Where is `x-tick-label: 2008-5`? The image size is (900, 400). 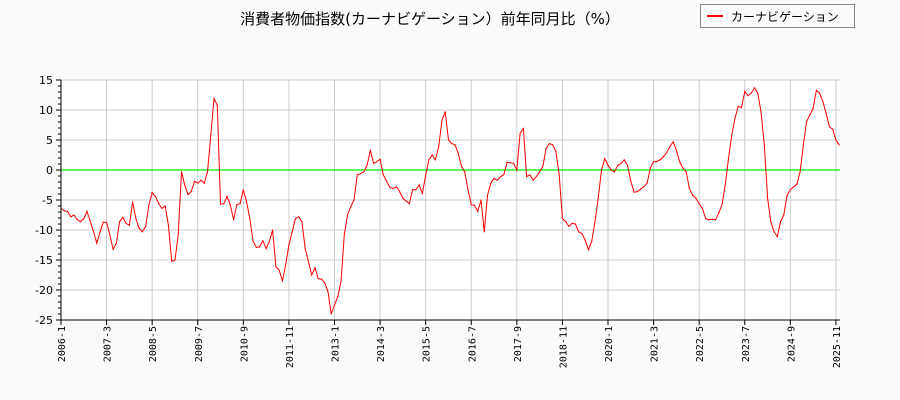
x-tick-label: 2008-5 is located at coordinates (153, 344).